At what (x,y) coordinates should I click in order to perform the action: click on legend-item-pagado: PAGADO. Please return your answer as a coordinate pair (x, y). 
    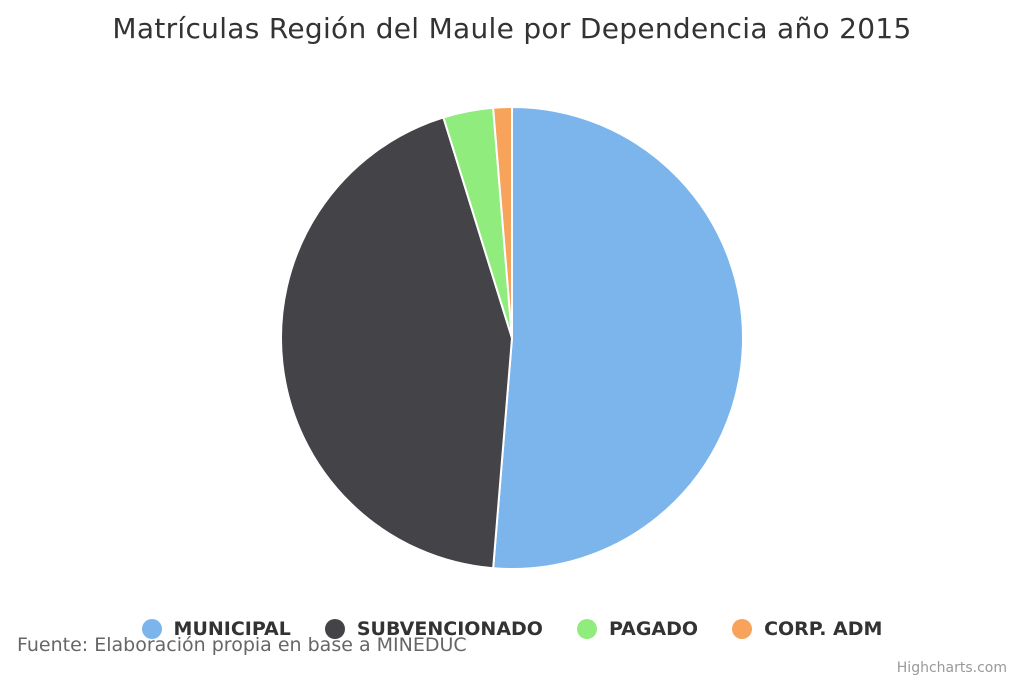
    Looking at the image, I should click on (637, 629).